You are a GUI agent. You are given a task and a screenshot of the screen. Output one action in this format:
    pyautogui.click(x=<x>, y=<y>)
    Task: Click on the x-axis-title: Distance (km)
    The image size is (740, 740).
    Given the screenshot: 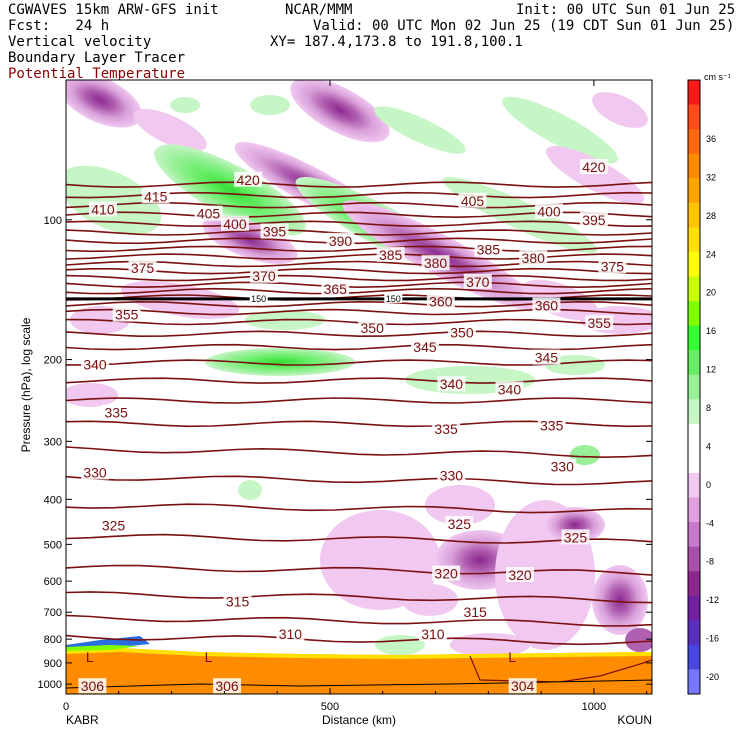 What is the action you would take?
    pyautogui.click(x=359, y=720)
    